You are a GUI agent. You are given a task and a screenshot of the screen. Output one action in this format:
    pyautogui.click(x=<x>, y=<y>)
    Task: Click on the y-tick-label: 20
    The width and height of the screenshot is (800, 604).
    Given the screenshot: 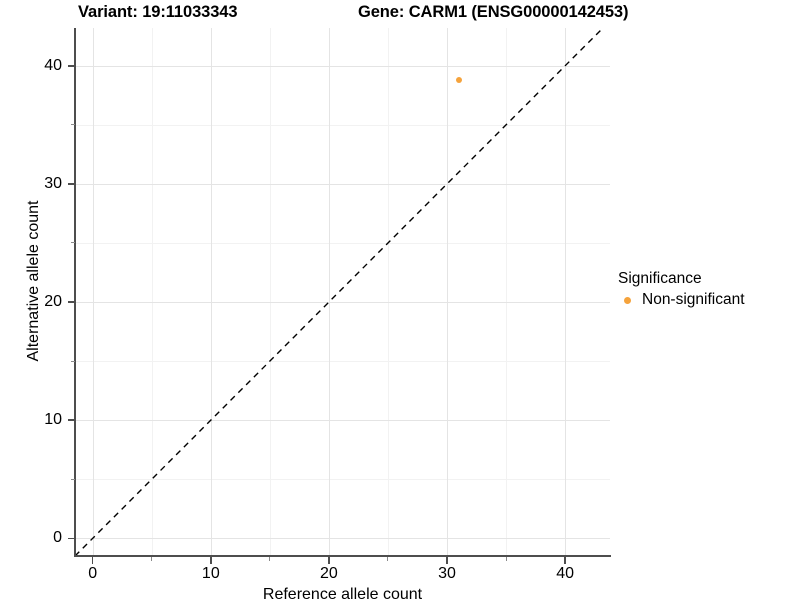 What is the action you would take?
    pyautogui.click(x=53, y=302)
    